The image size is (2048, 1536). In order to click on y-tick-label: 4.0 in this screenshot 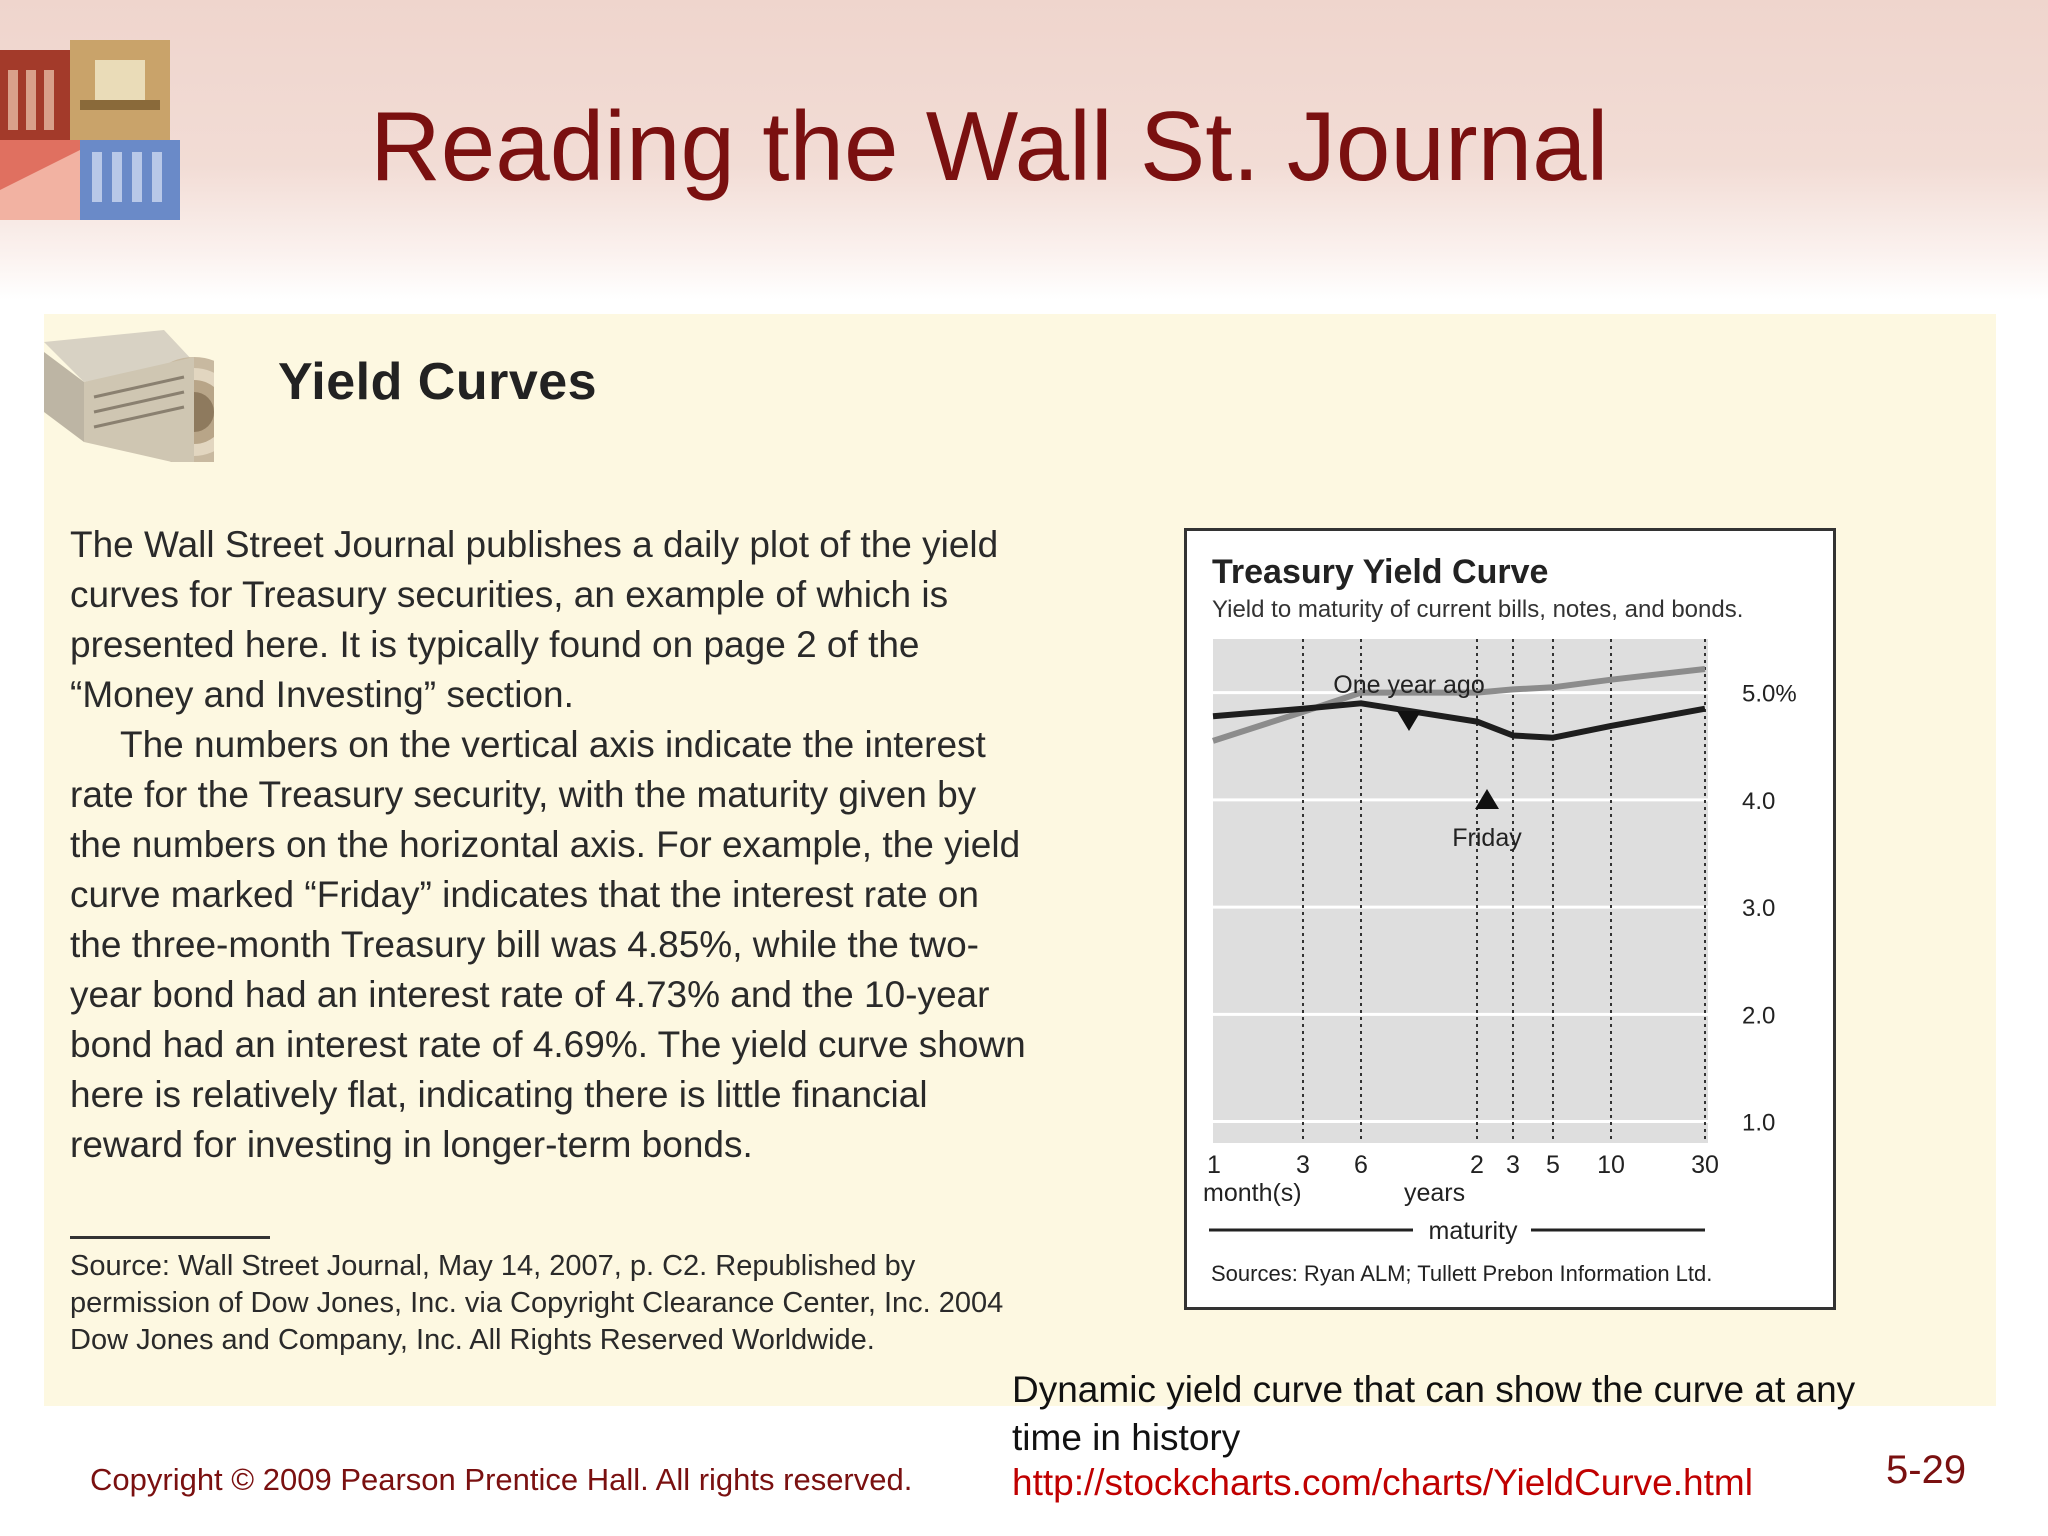, I will do `click(1758, 801)`.